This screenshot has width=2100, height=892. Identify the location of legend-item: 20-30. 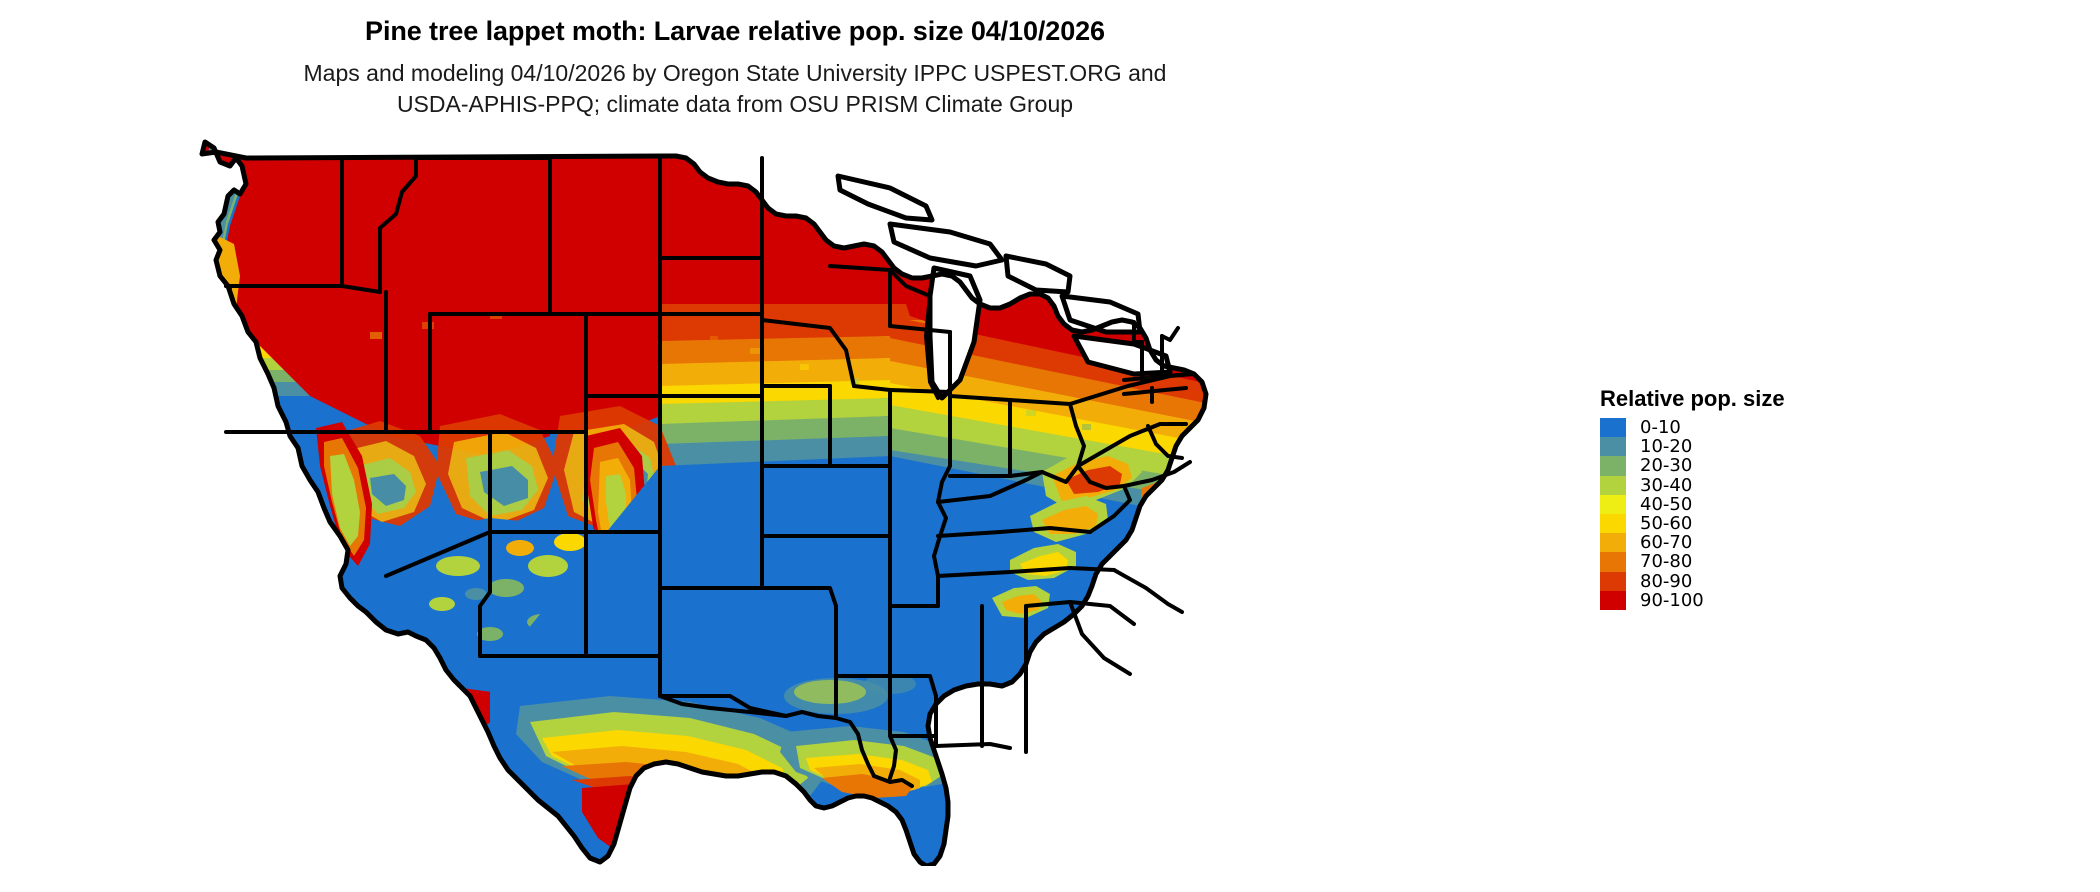
(1692, 466).